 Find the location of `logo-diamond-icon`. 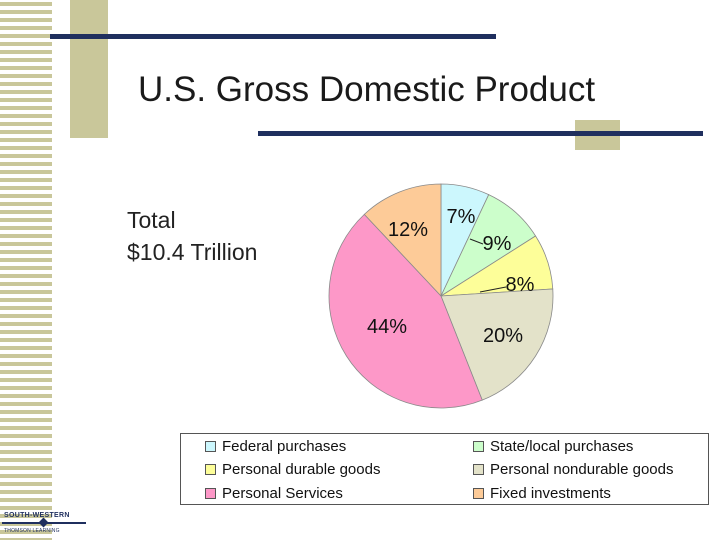

logo-diamond-icon is located at coordinates (43, 522).